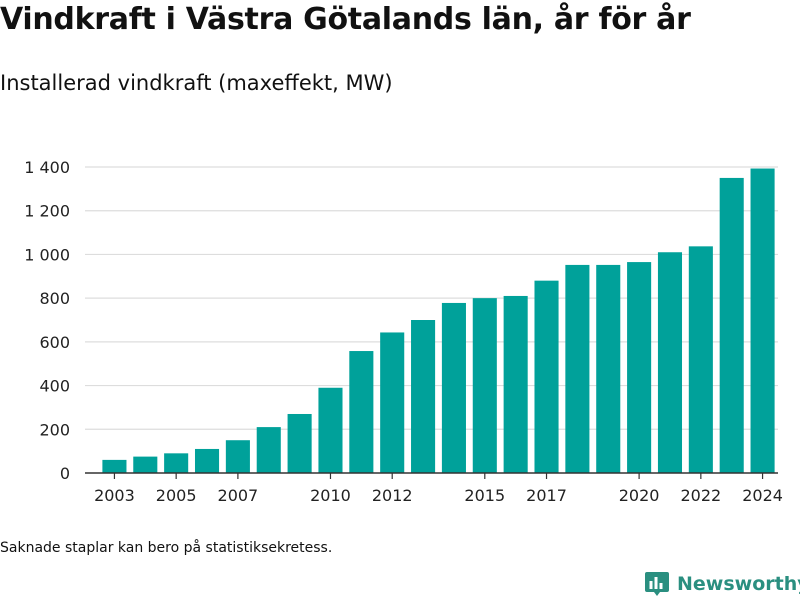 The height and width of the screenshot is (600, 800). I want to click on bar-2014, so click(453, 387).